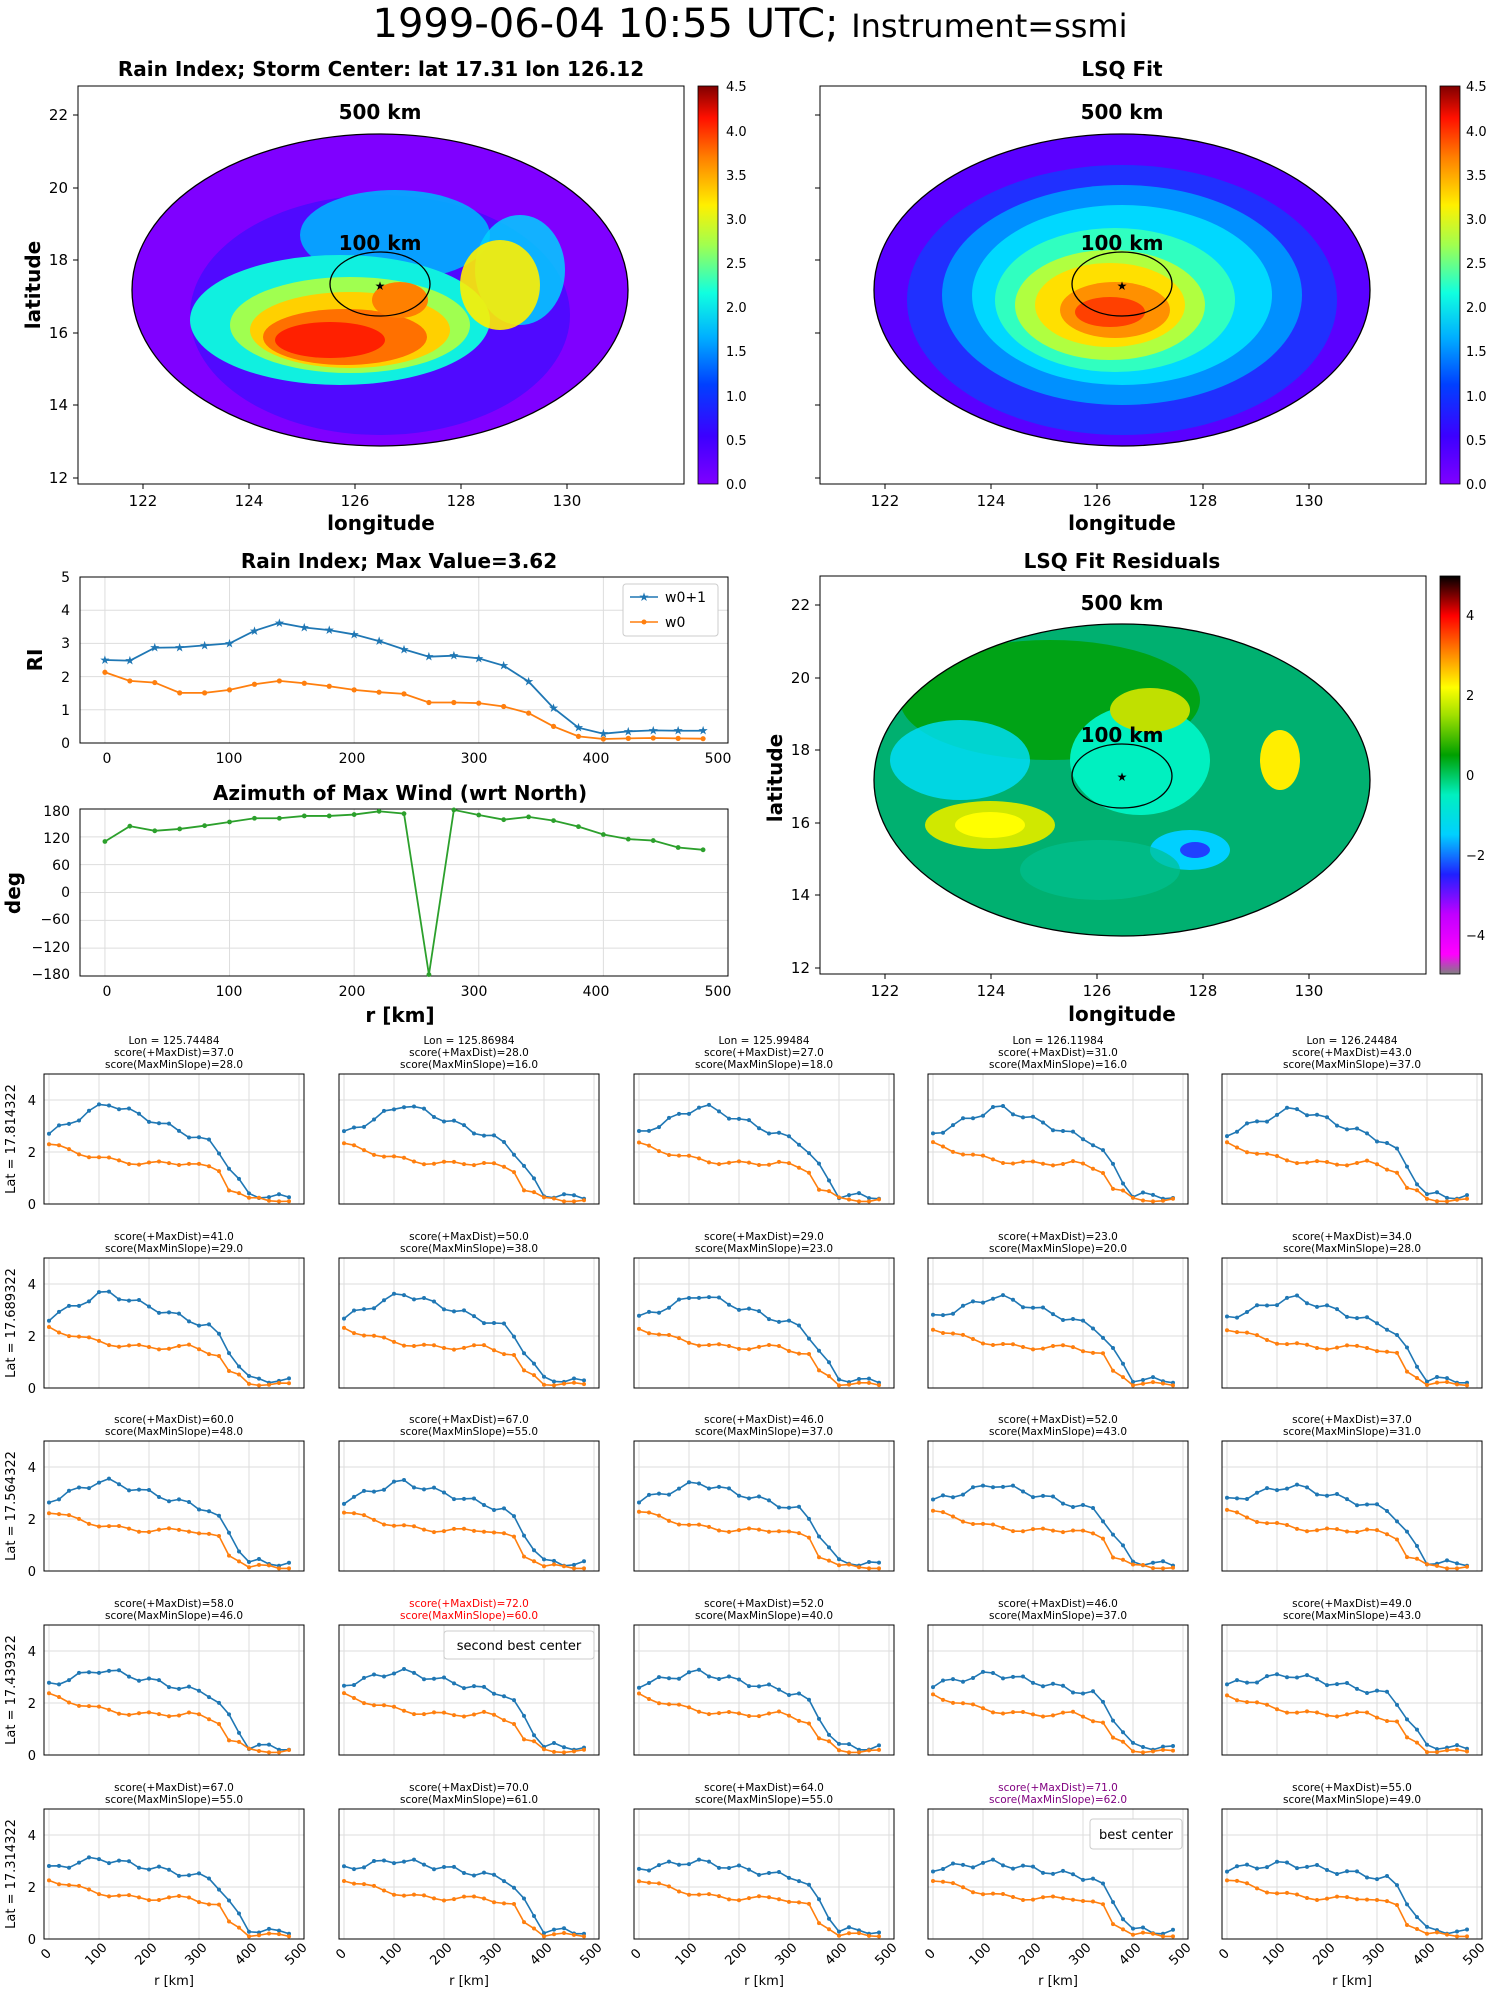 Image resolution: width=1500 pixels, height=2000 pixels. I want to click on data-point: ★, so click(478, 658).